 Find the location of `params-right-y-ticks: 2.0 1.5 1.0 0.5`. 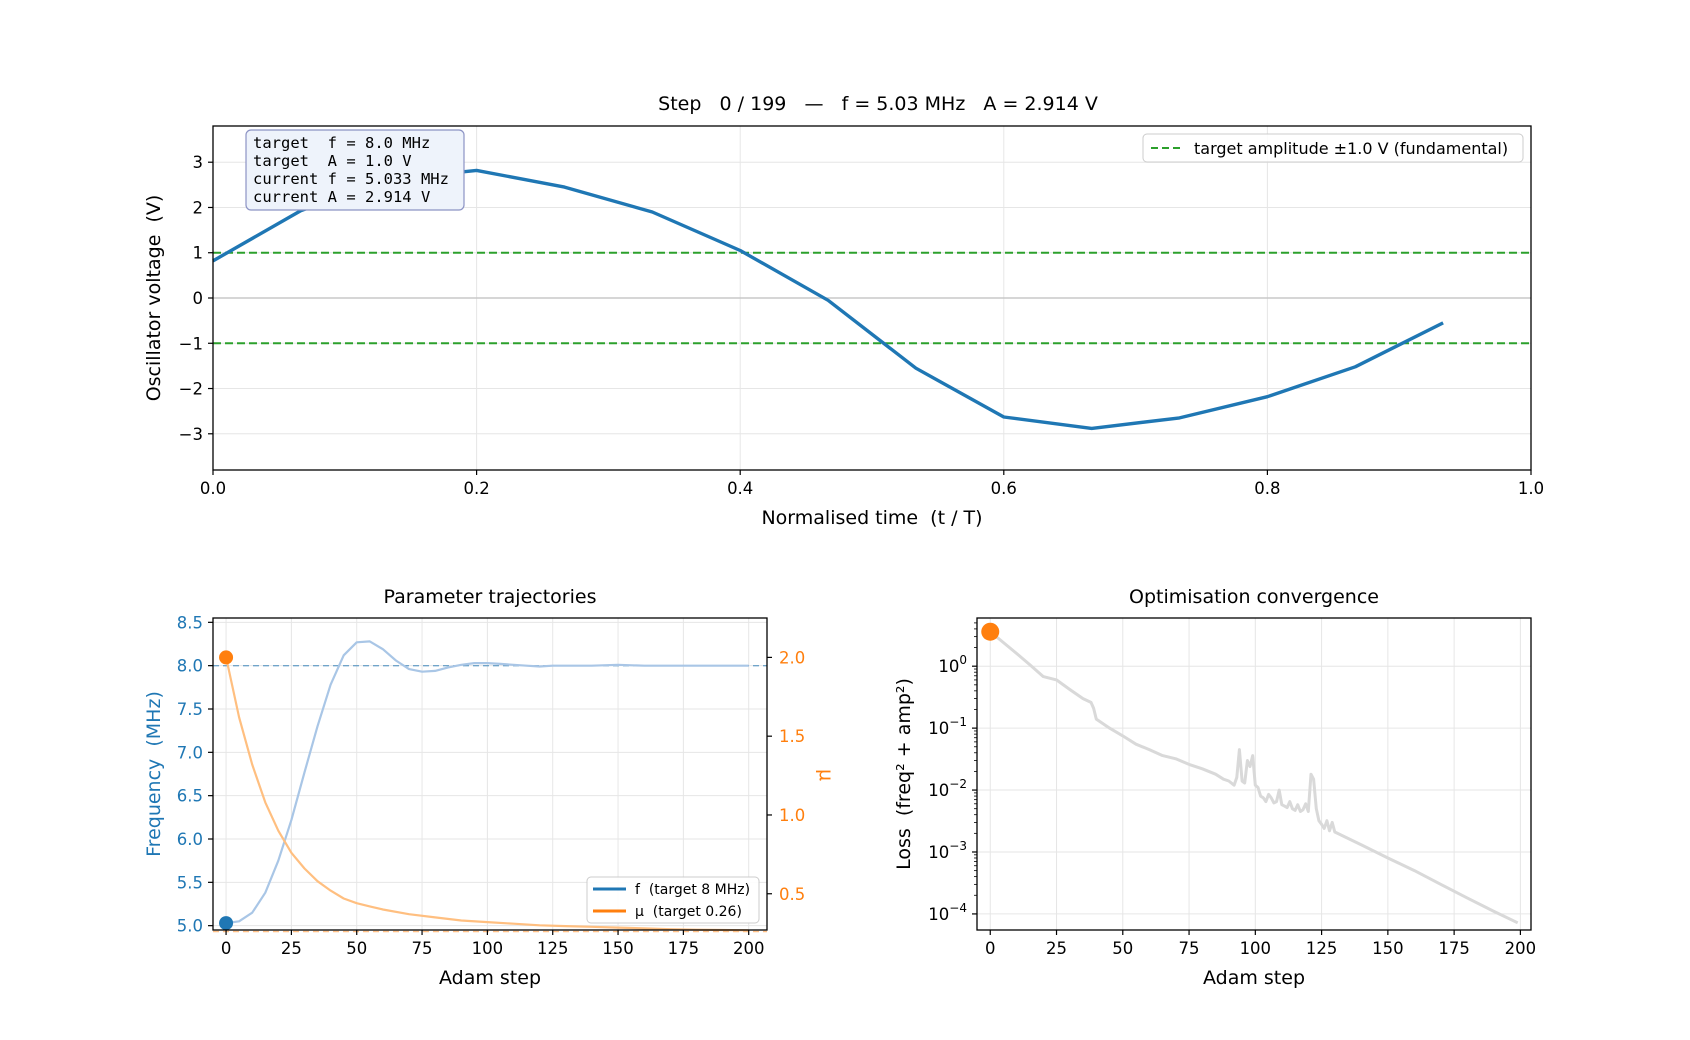

params-right-y-ticks: 2.0 1.5 1.0 0.5 is located at coordinates (786, 776).